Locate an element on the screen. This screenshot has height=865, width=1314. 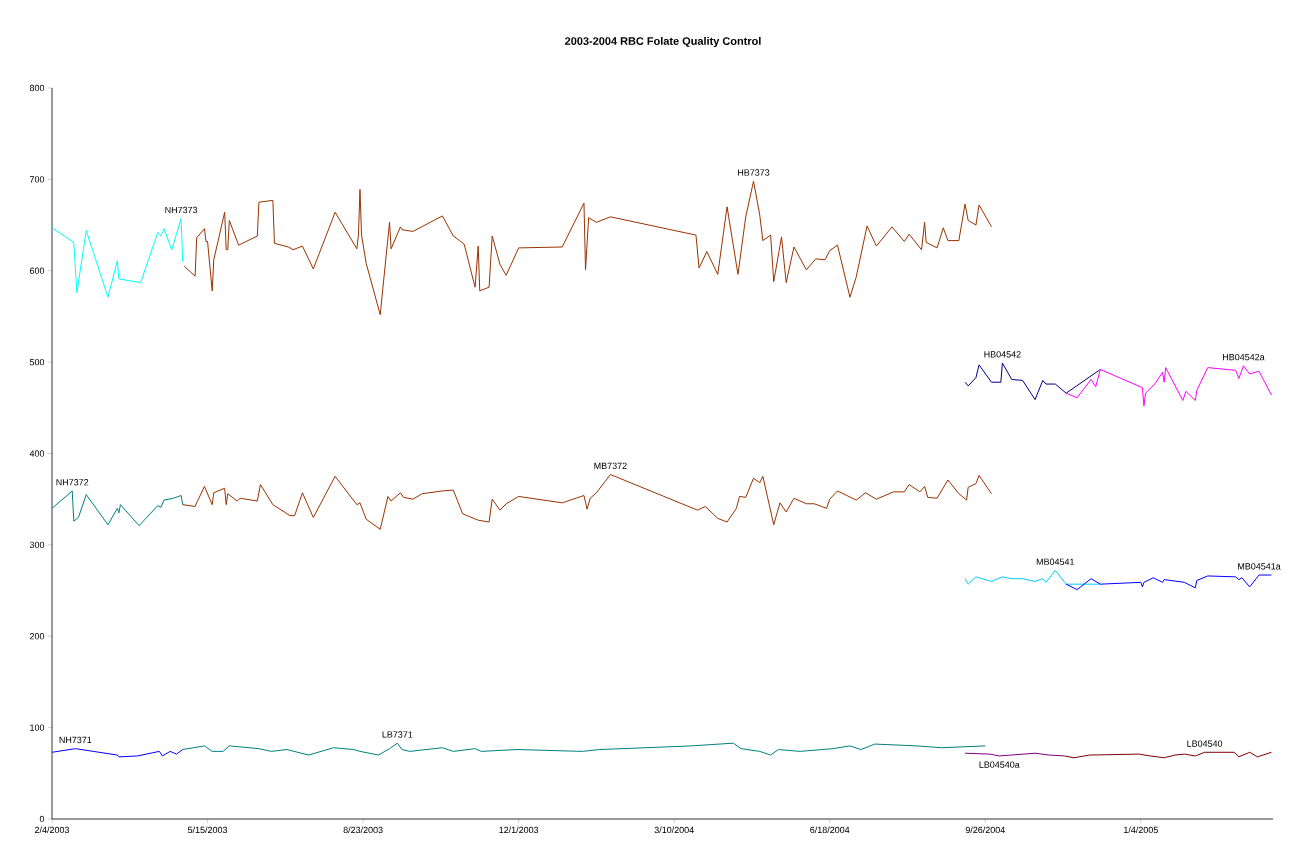
series-label: LB7371 is located at coordinates (397, 734).